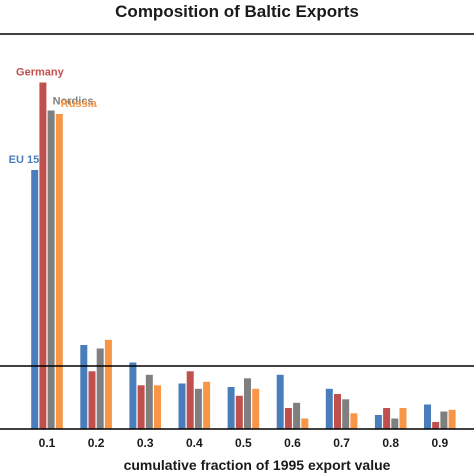  Describe the element at coordinates (231, 408) in the screenshot. I see `bar-eu-15-0.5` at that location.